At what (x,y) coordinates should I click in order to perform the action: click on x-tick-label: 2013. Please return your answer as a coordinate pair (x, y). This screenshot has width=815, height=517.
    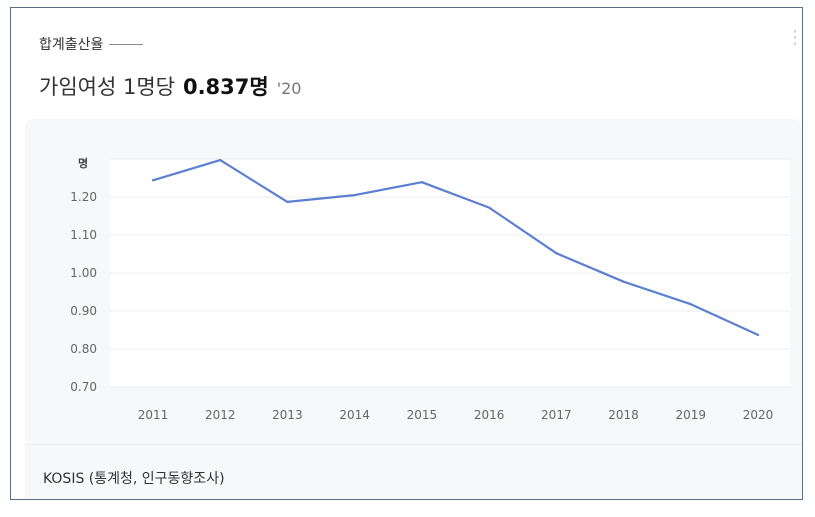
    Looking at the image, I should click on (287, 415).